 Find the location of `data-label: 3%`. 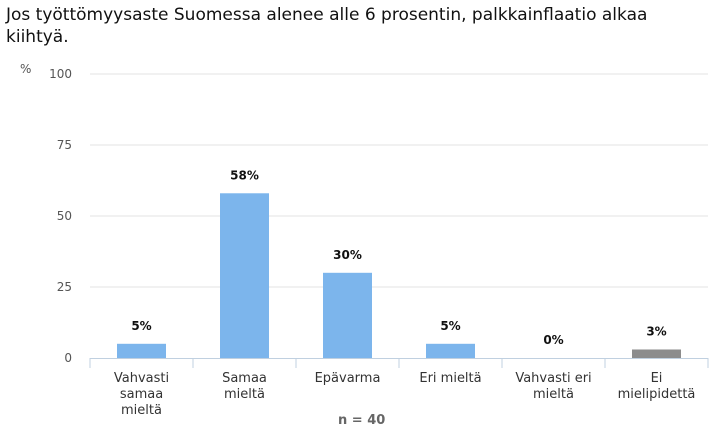

data-label: 3% is located at coordinates (656, 331).